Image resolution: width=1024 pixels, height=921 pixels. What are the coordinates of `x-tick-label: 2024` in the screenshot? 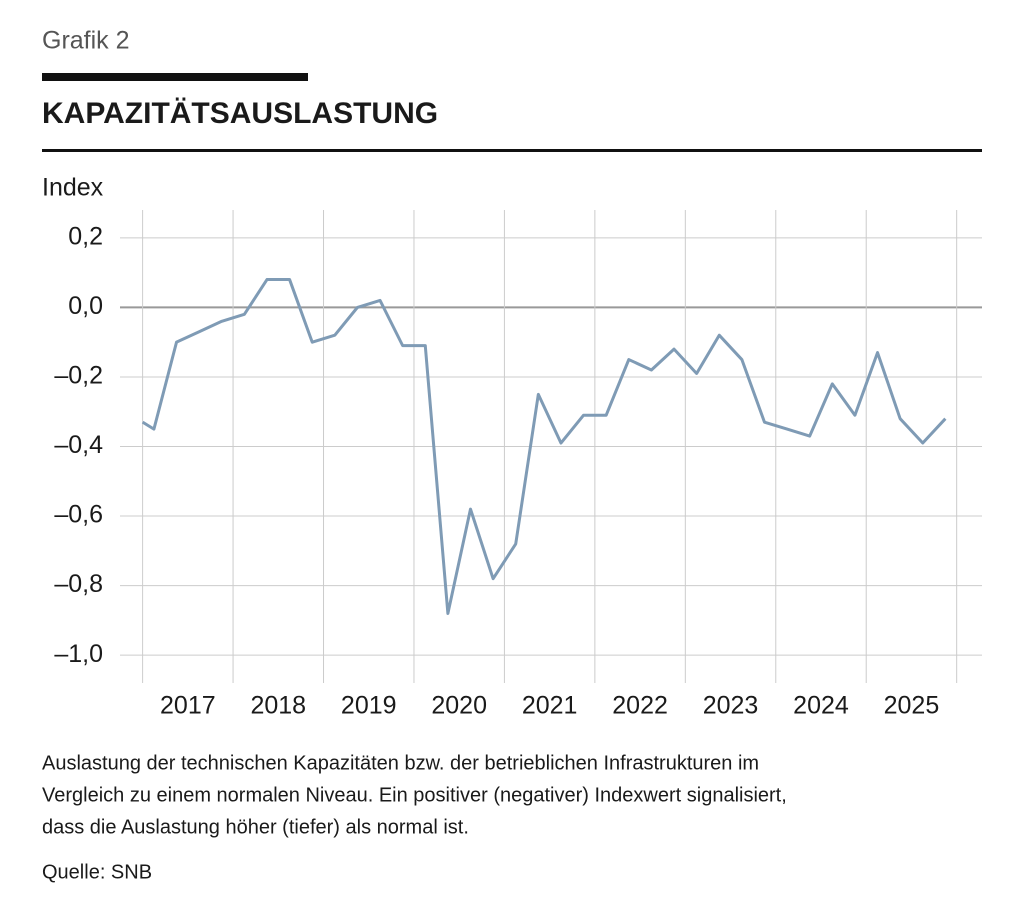 It's located at (821, 706).